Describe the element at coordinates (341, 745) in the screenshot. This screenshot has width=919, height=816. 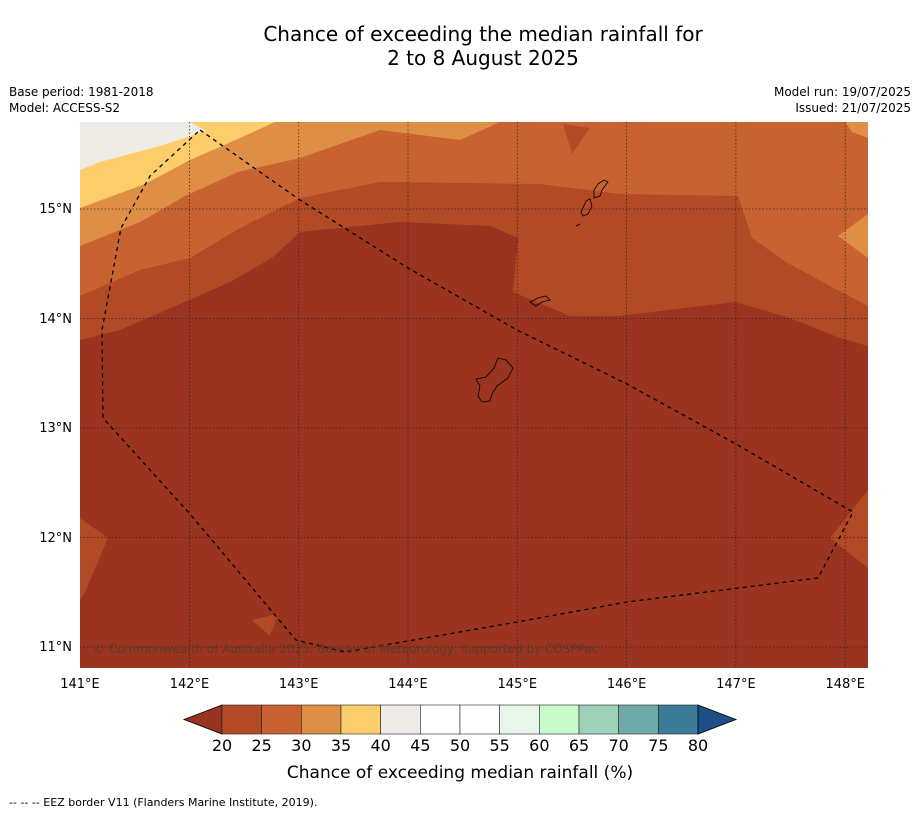
I see `colorbar-tick-label: 35` at that location.